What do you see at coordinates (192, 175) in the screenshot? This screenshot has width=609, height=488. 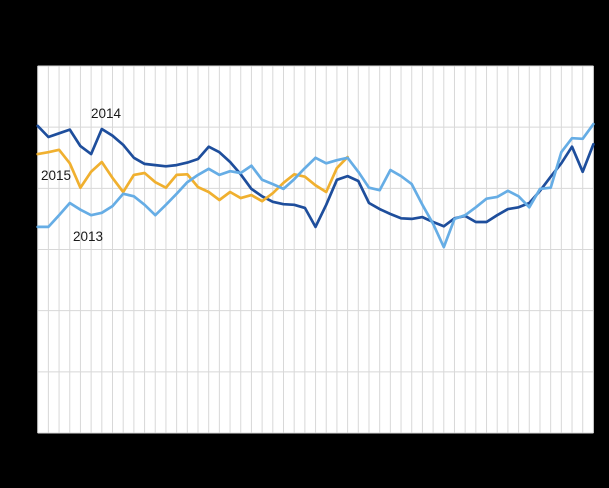 I see `series-line-2015` at bounding box center [192, 175].